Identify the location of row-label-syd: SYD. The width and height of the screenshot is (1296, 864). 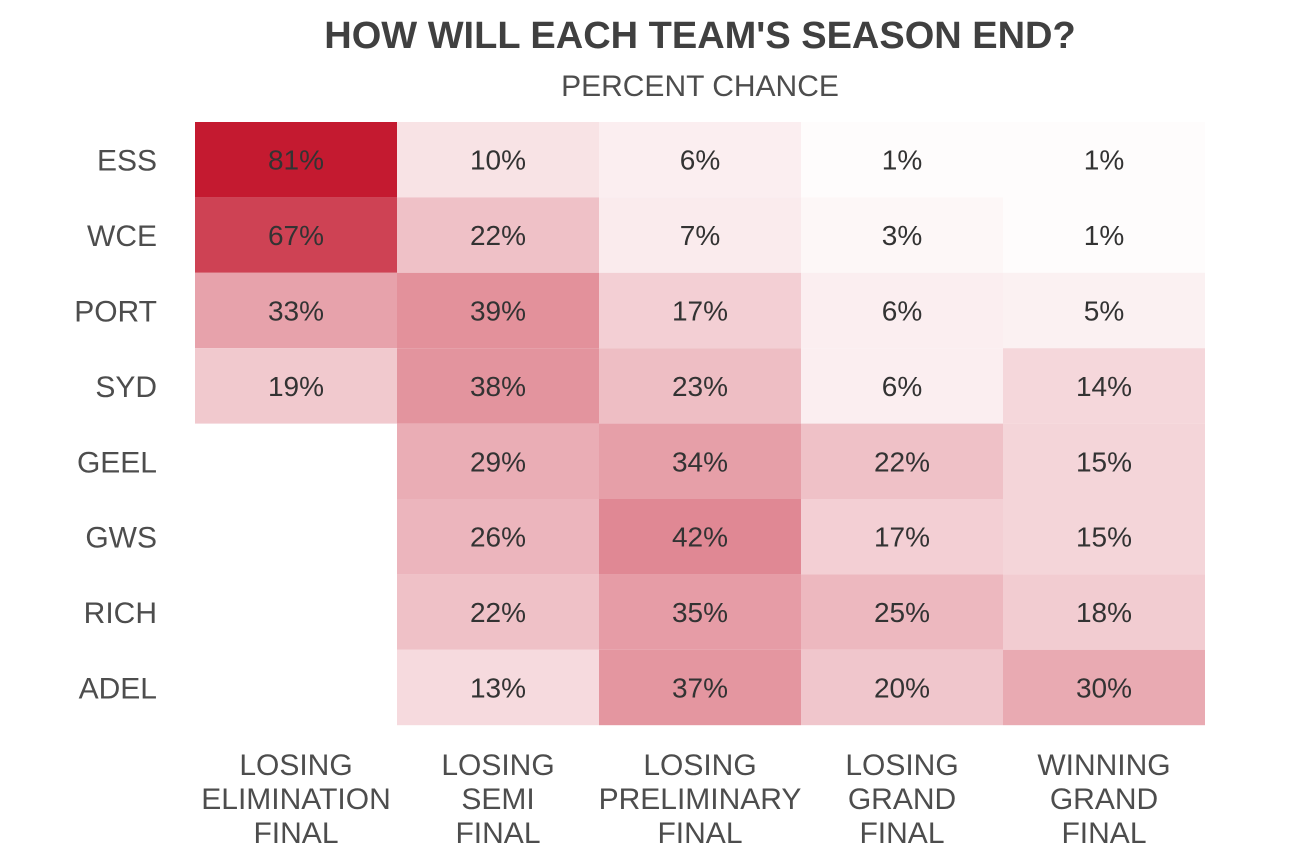
(126, 387).